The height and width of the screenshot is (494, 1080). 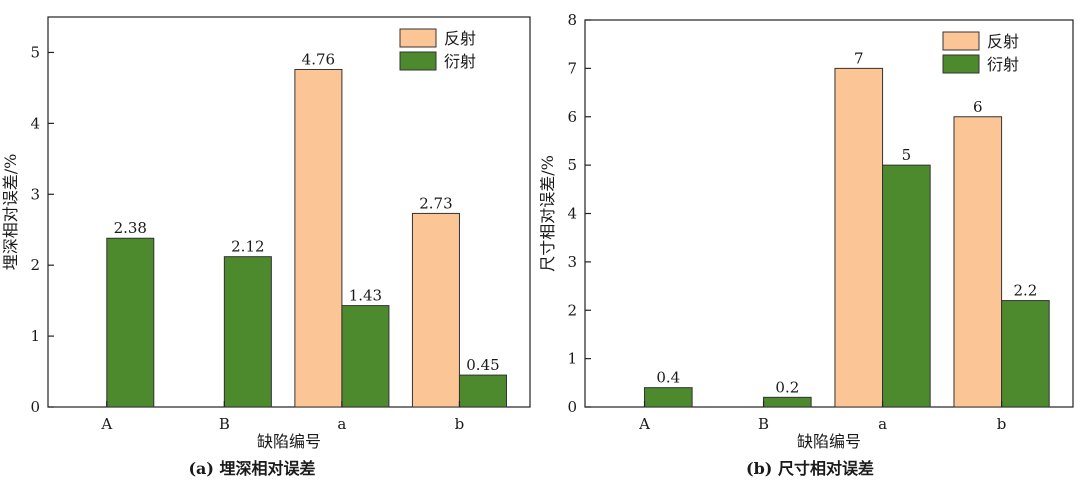 What do you see at coordinates (572, 20) in the screenshot?
I see `y-tick-label: 8` at bounding box center [572, 20].